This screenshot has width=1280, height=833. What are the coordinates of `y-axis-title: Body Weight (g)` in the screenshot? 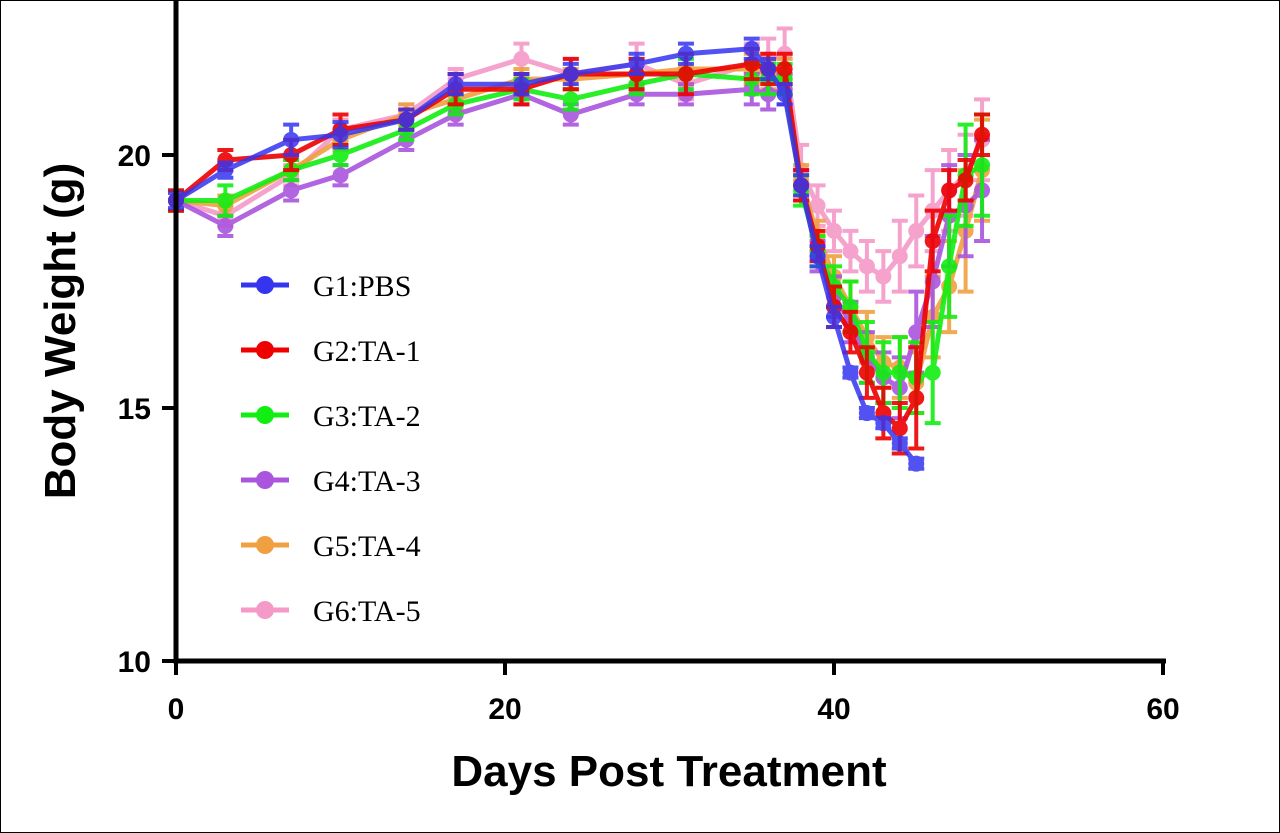 It's located at (60, 331).